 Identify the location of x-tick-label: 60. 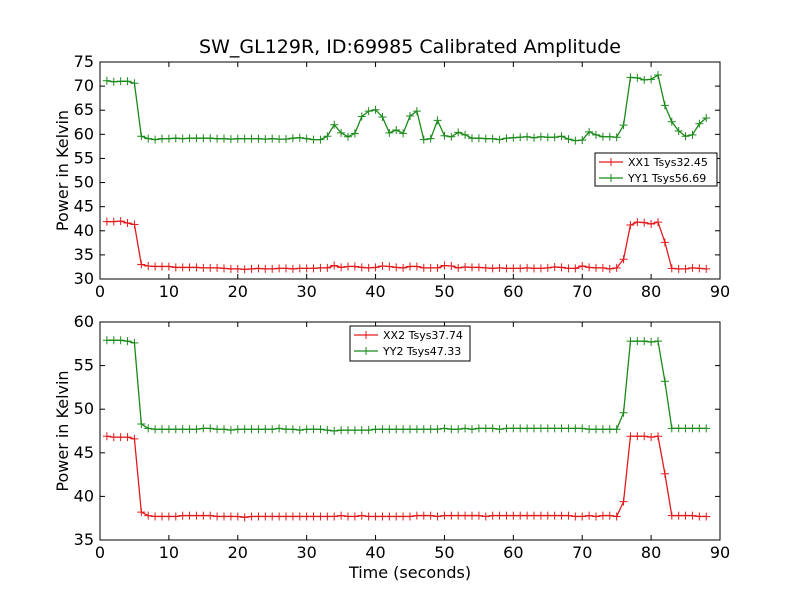
(513, 552).